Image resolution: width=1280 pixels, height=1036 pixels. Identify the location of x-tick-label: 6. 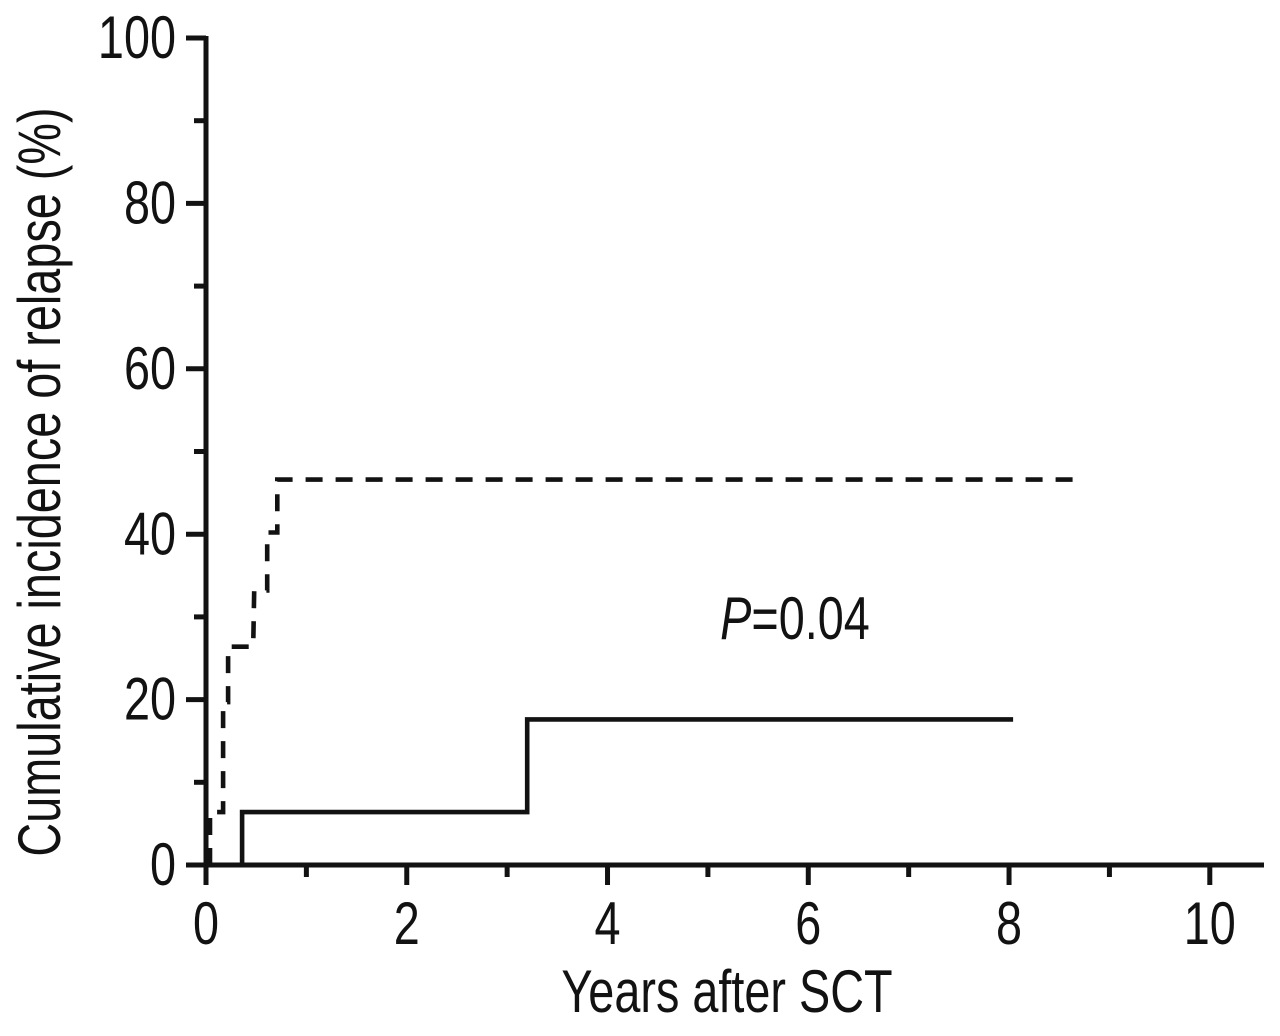
(808, 923).